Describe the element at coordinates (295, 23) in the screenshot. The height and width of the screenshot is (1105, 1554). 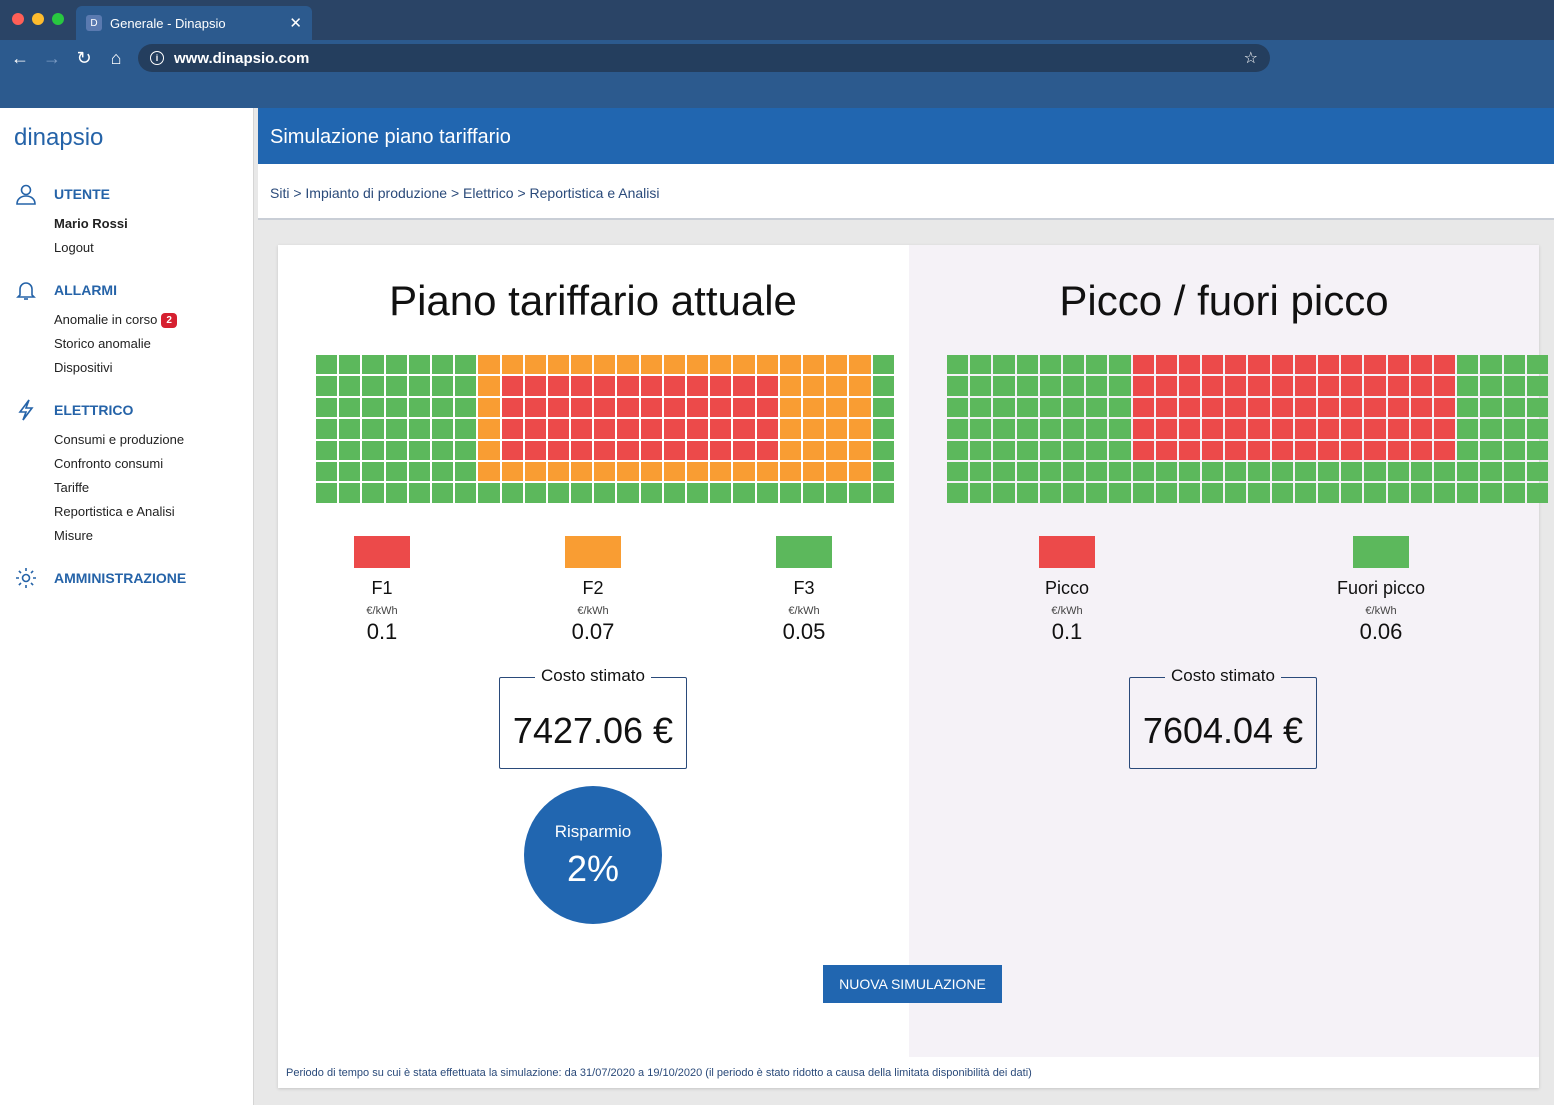
I see `close-tab-icon: ✕` at that location.